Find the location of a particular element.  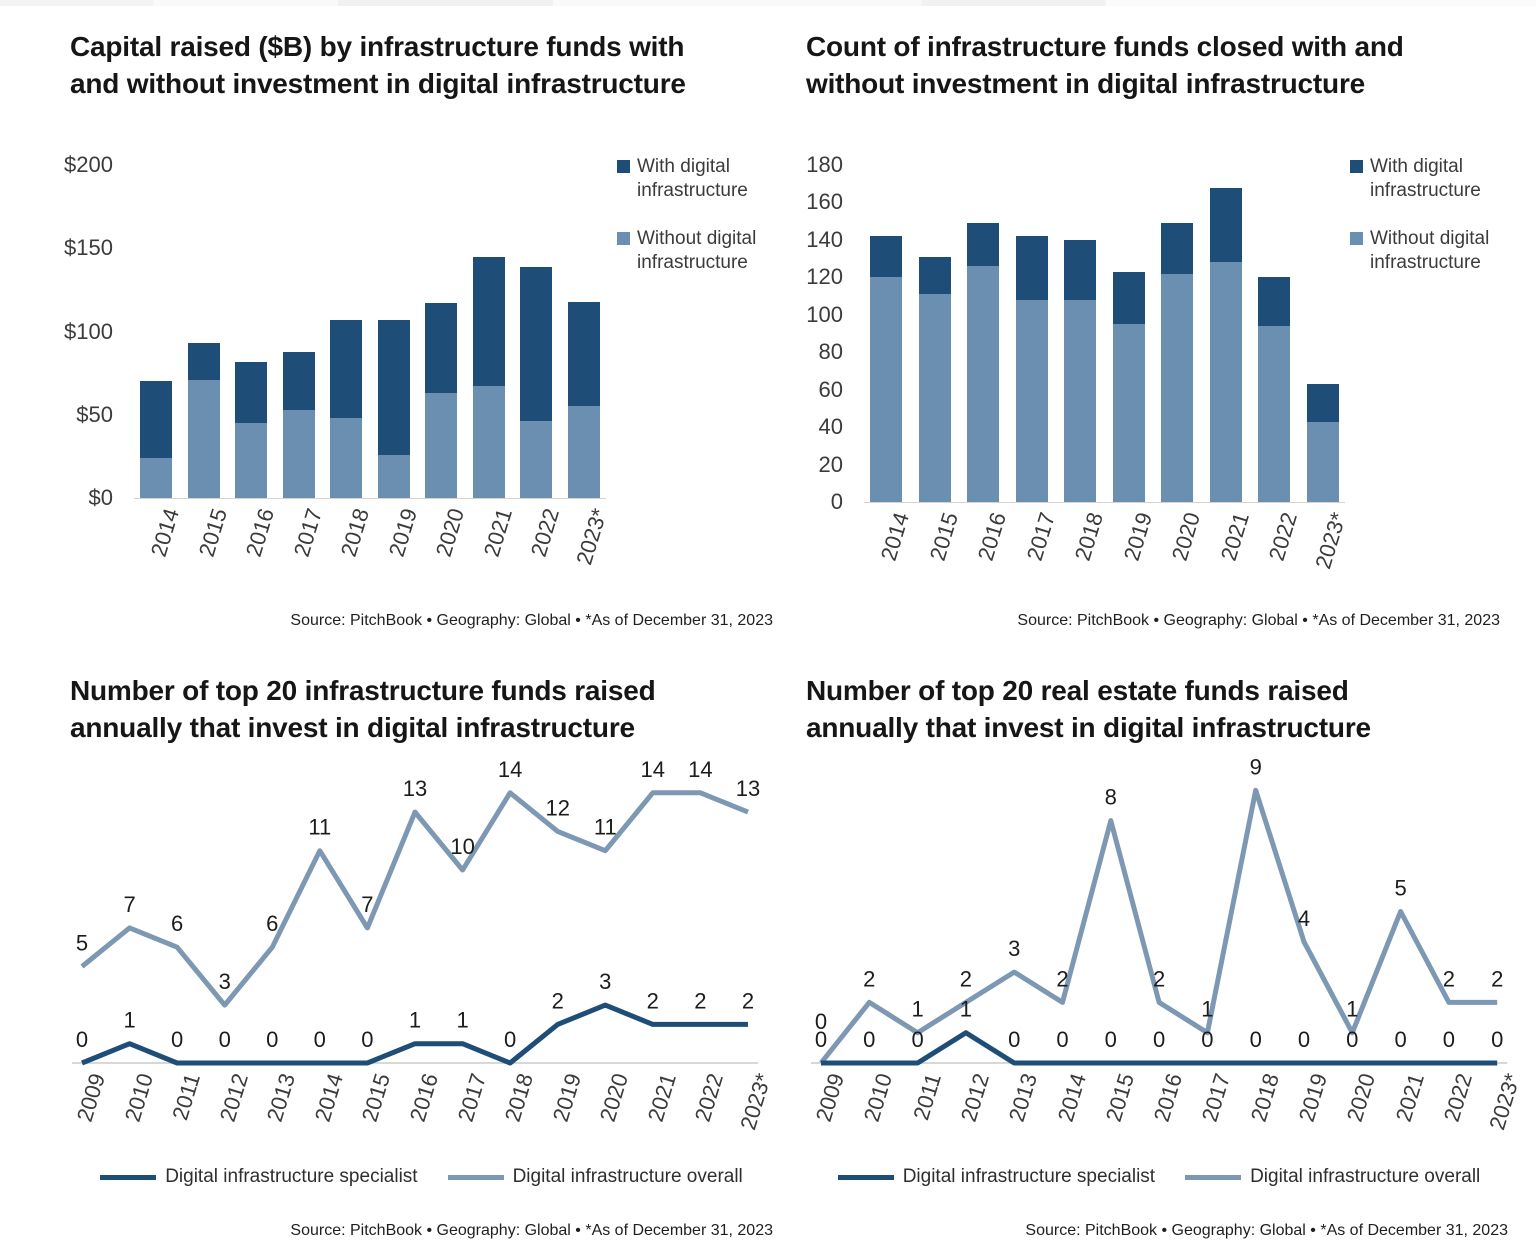

without-digital-swatch-icon is located at coordinates (623, 238).